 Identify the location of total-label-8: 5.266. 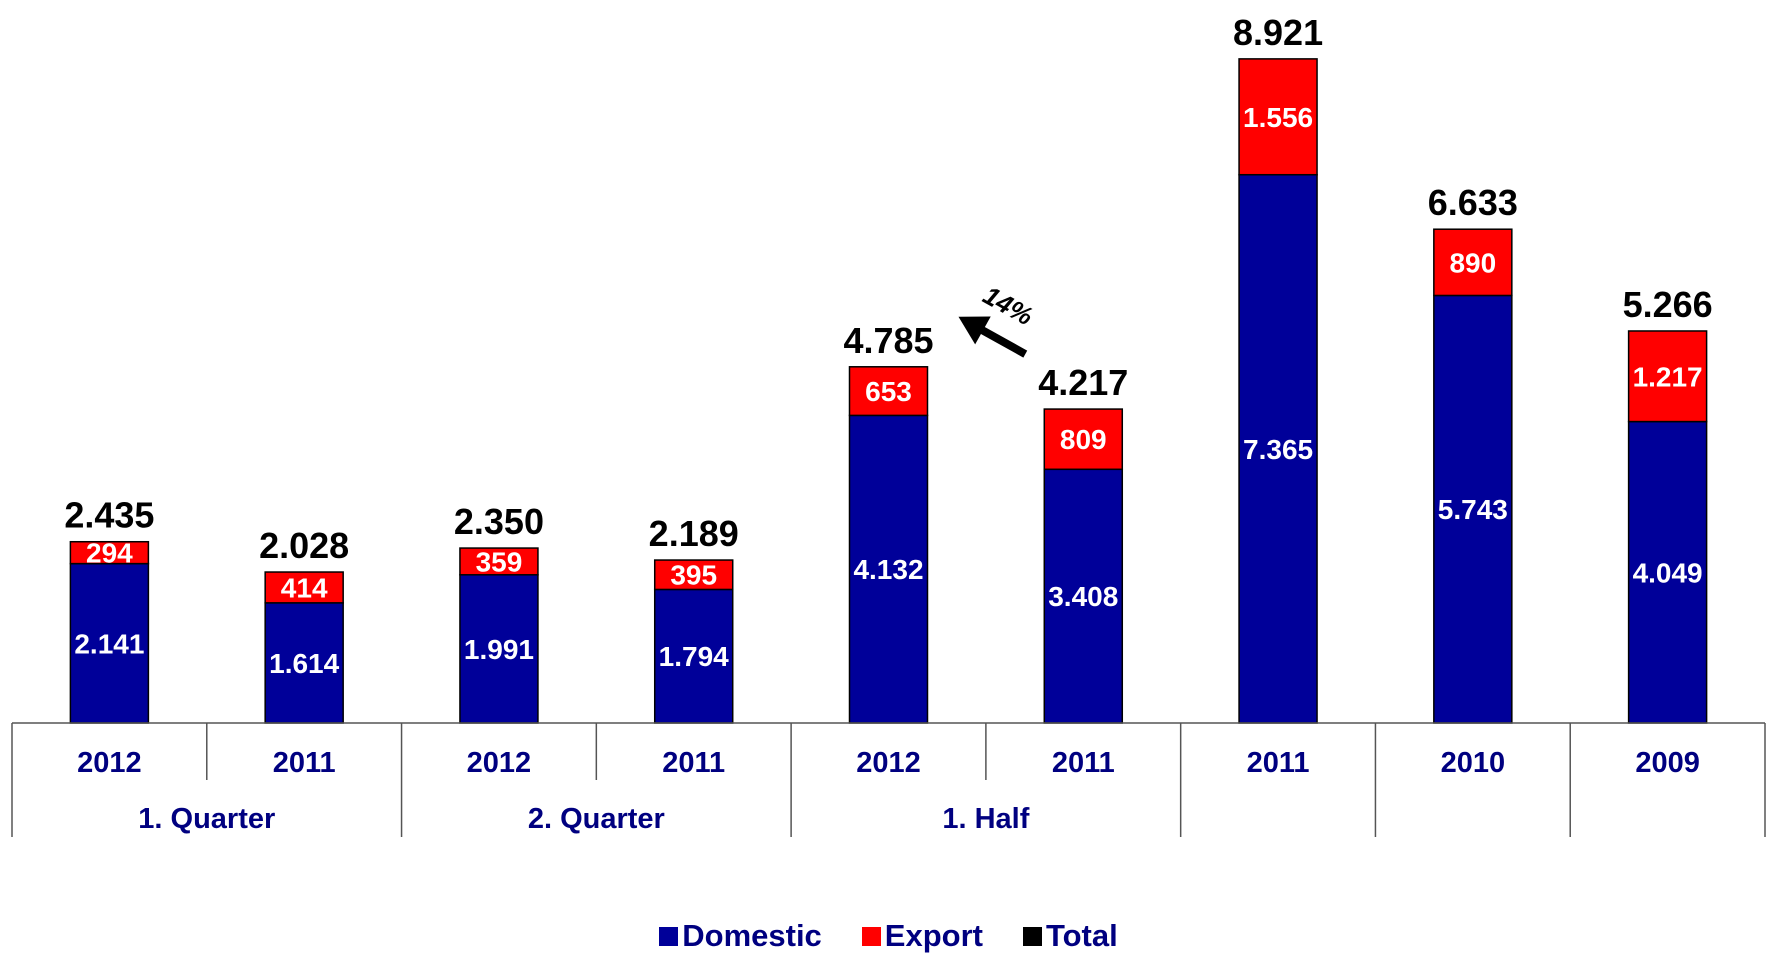
(1668, 304).